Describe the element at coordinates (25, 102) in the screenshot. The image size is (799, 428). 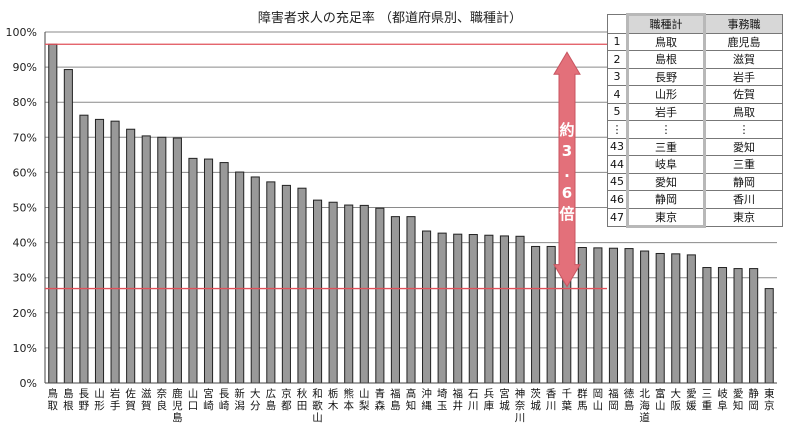
I see `y-tick-label: 80%` at that location.